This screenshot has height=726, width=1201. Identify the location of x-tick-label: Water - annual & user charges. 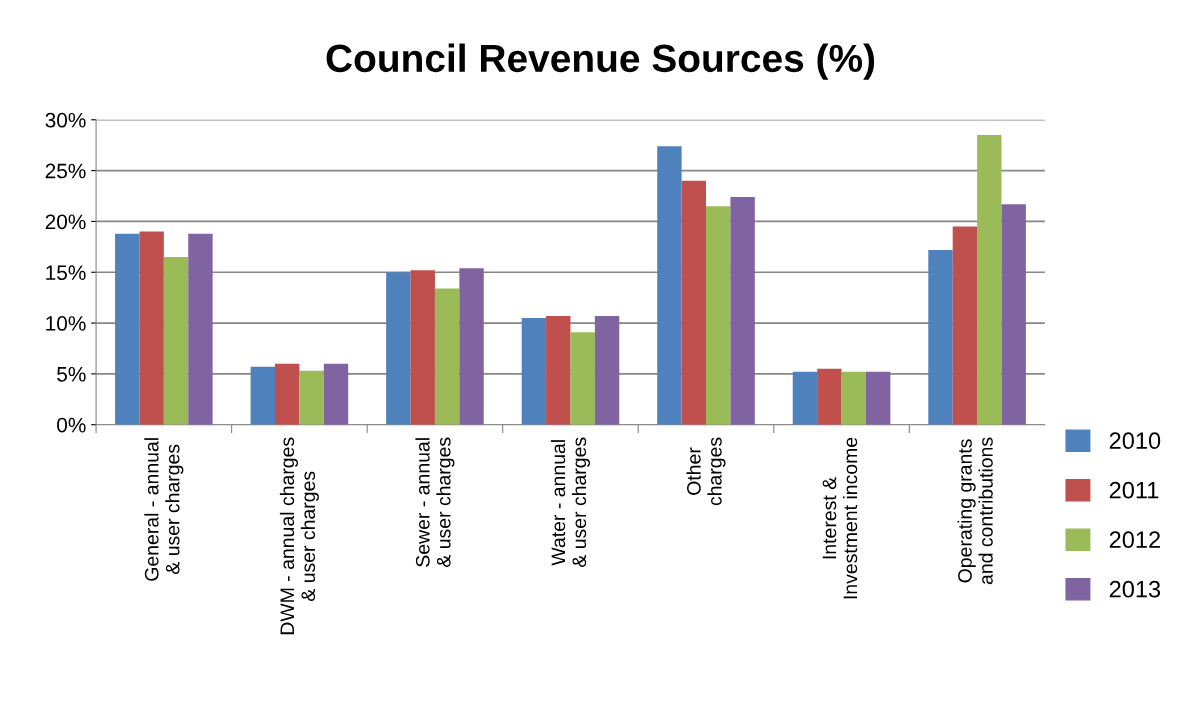
(570, 502).